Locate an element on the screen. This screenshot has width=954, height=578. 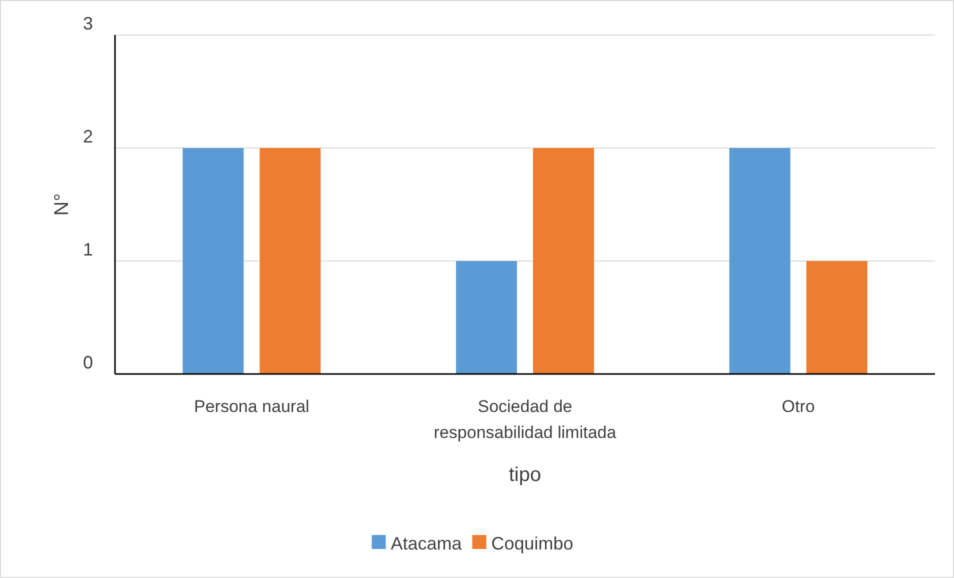
legend-label: Atacama is located at coordinates (426, 543).